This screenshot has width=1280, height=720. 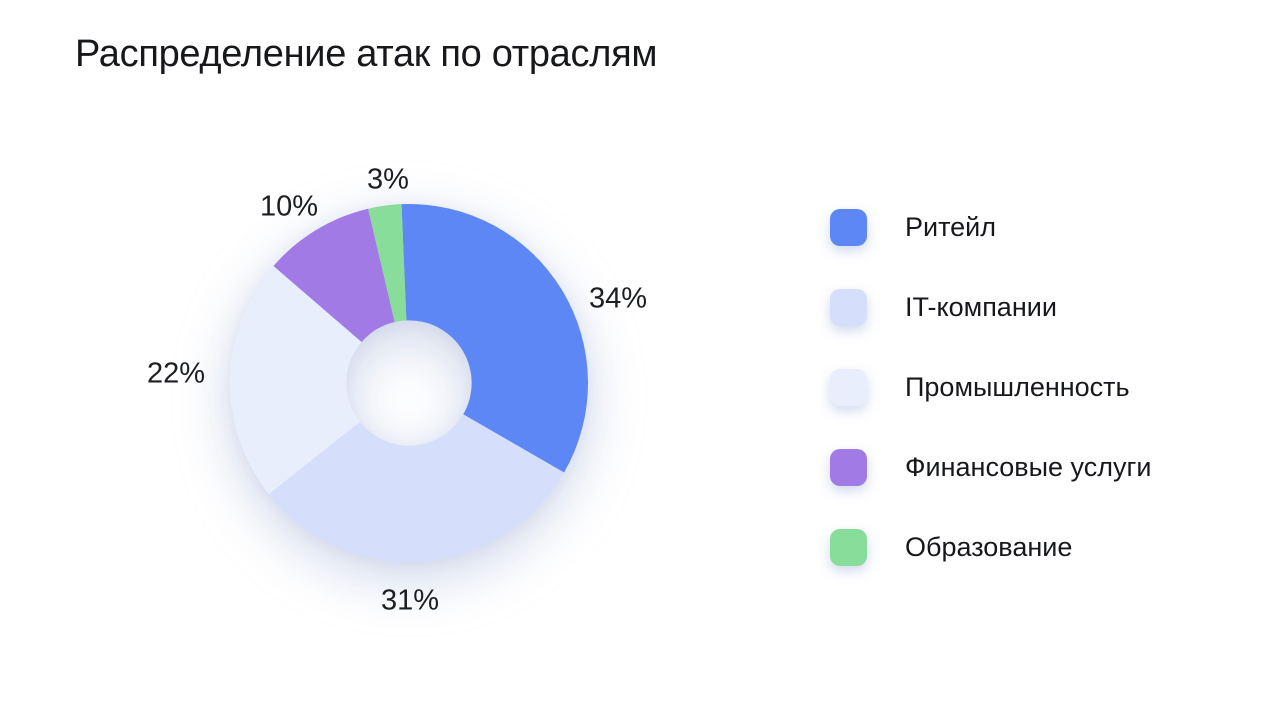 I want to click on legend-item-industry: Промышленность, so click(x=990, y=387).